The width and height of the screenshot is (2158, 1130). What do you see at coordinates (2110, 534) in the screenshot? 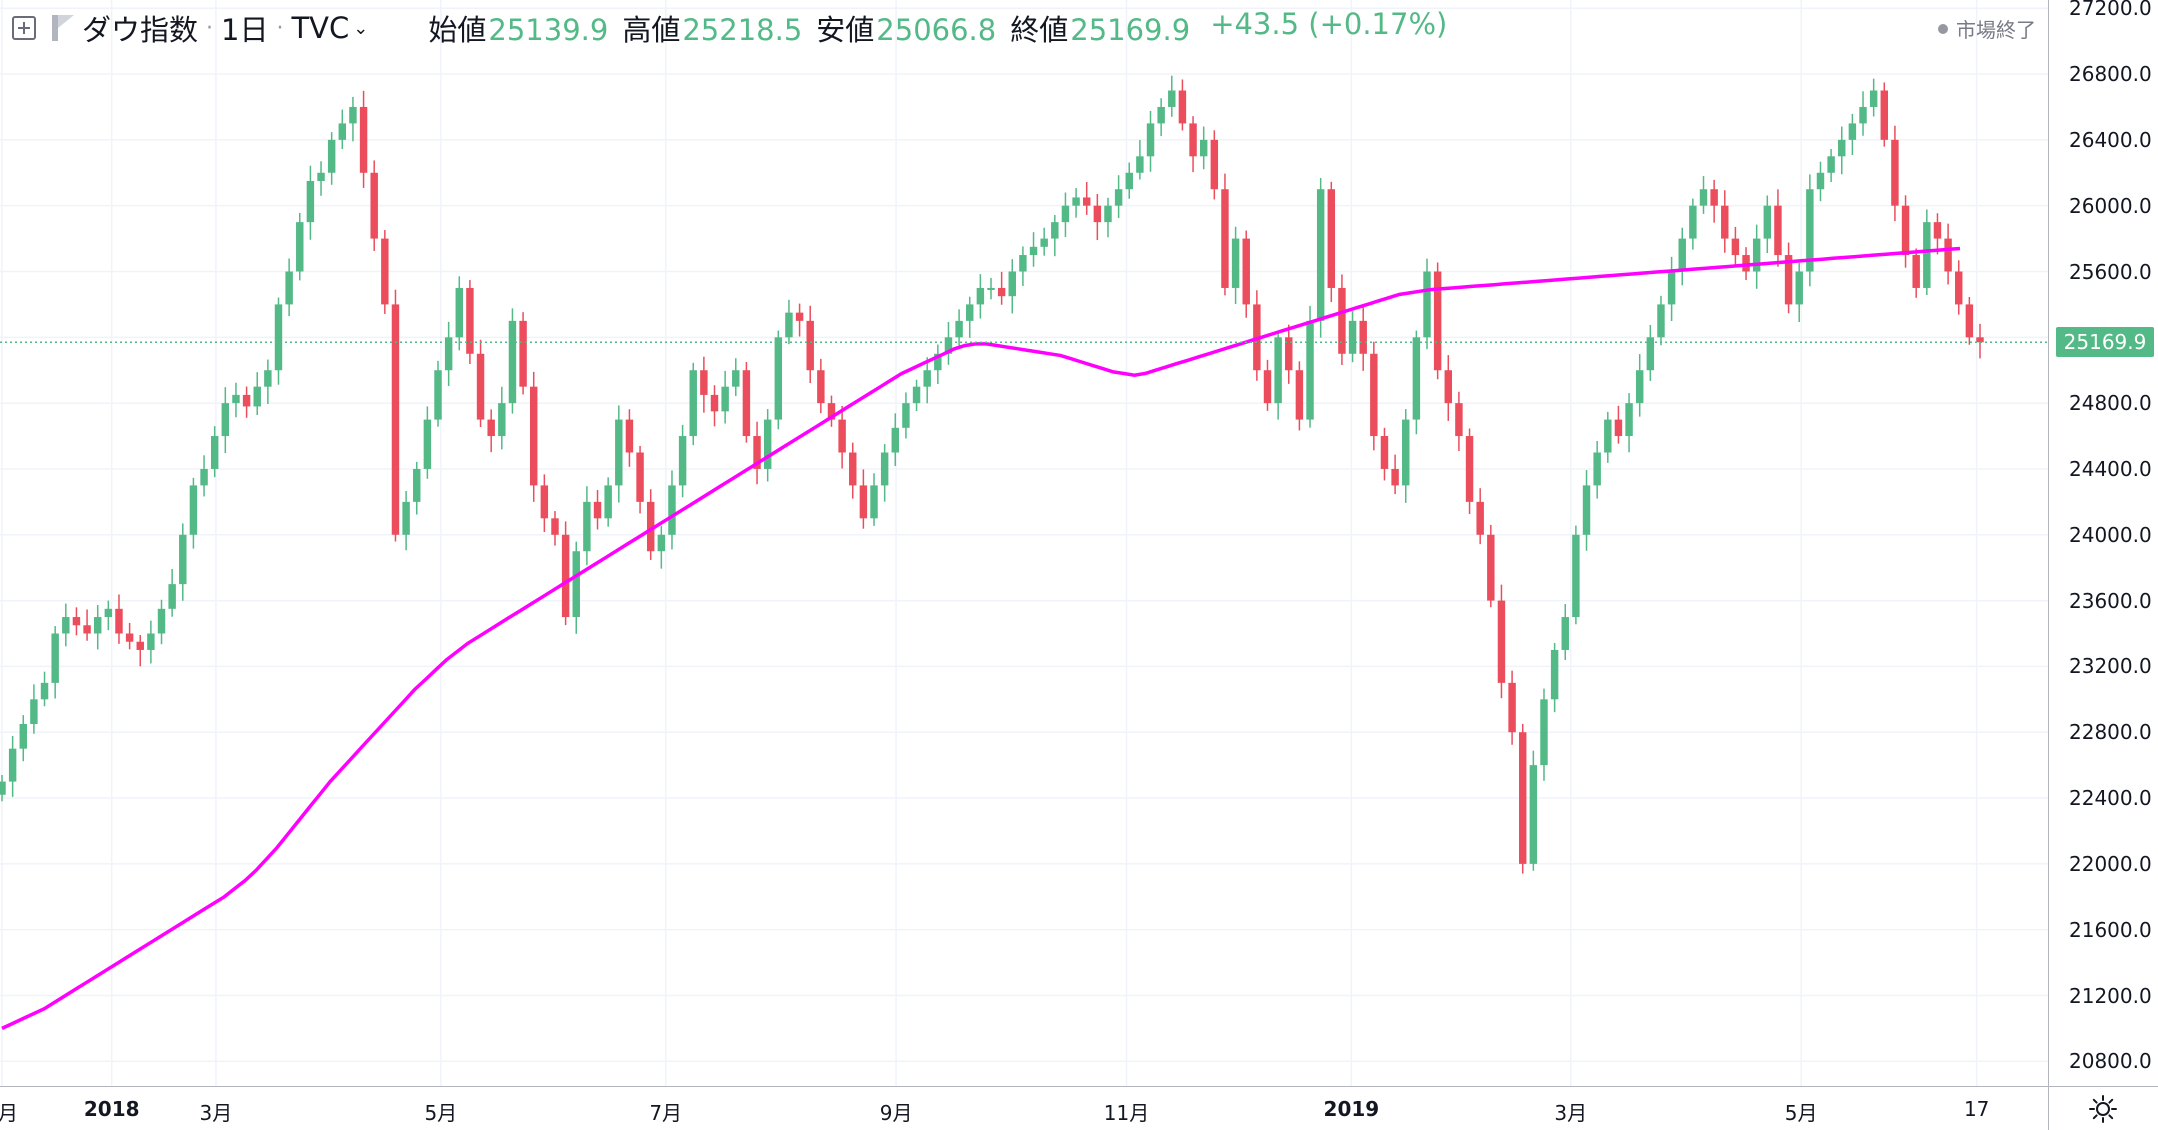
I see `y-tick-label: 24000.0` at bounding box center [2110, 534].